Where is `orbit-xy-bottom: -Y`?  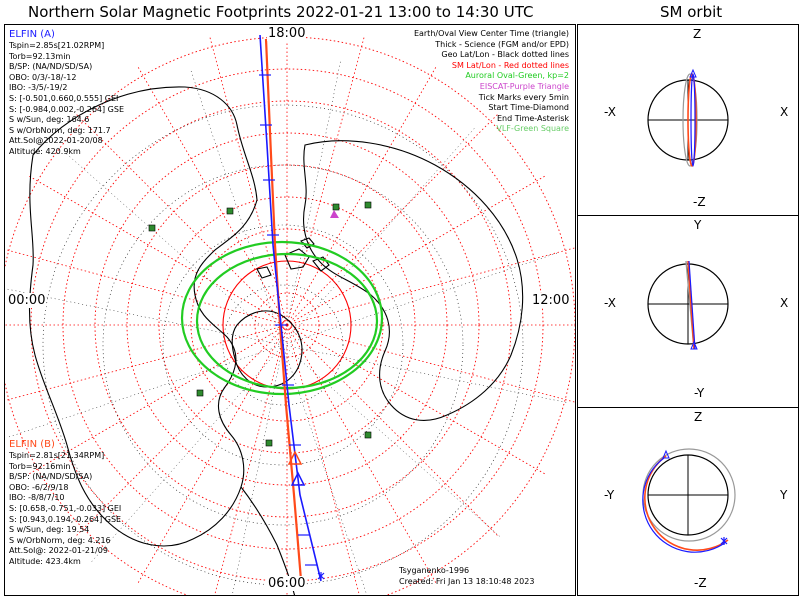
orbit-xy-bottom: -Y is located at coordinates (699, 393).